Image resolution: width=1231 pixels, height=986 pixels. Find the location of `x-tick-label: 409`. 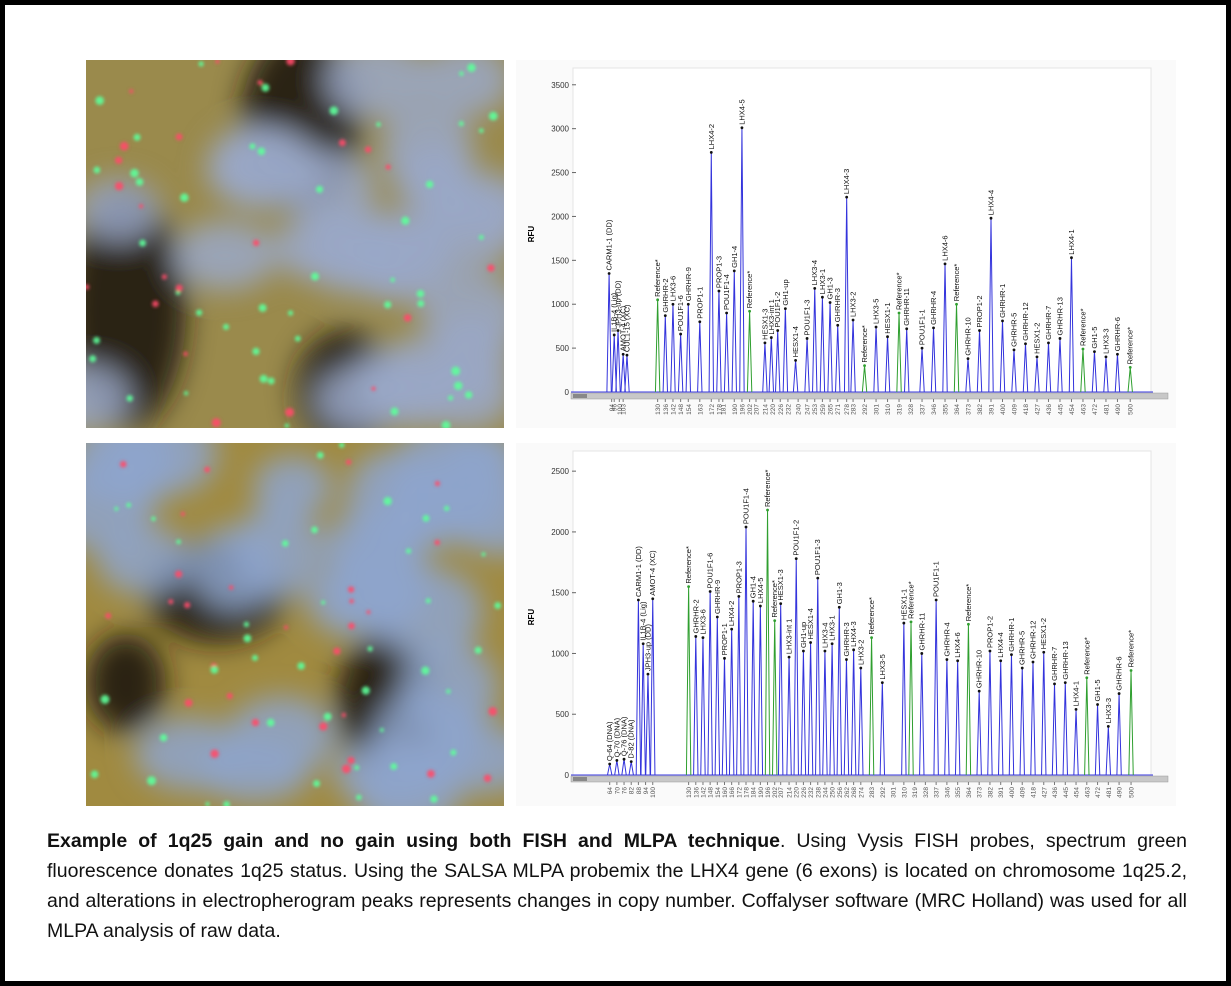

x-tick-label: 409 is located at coordinates (1014, 409).